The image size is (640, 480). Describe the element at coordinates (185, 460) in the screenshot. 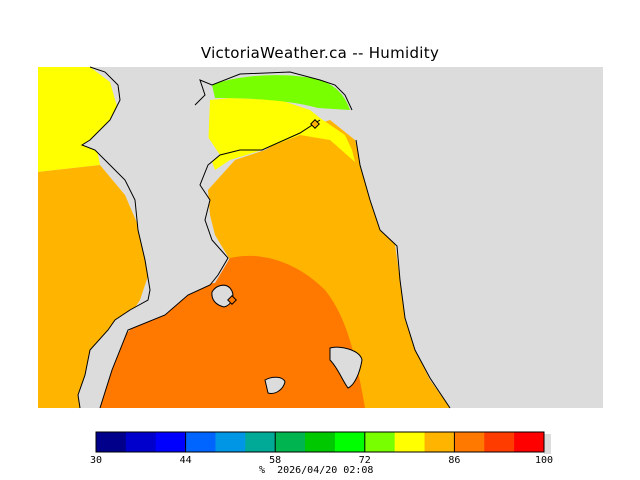

I see `legend-tick-label: 44` at that location.